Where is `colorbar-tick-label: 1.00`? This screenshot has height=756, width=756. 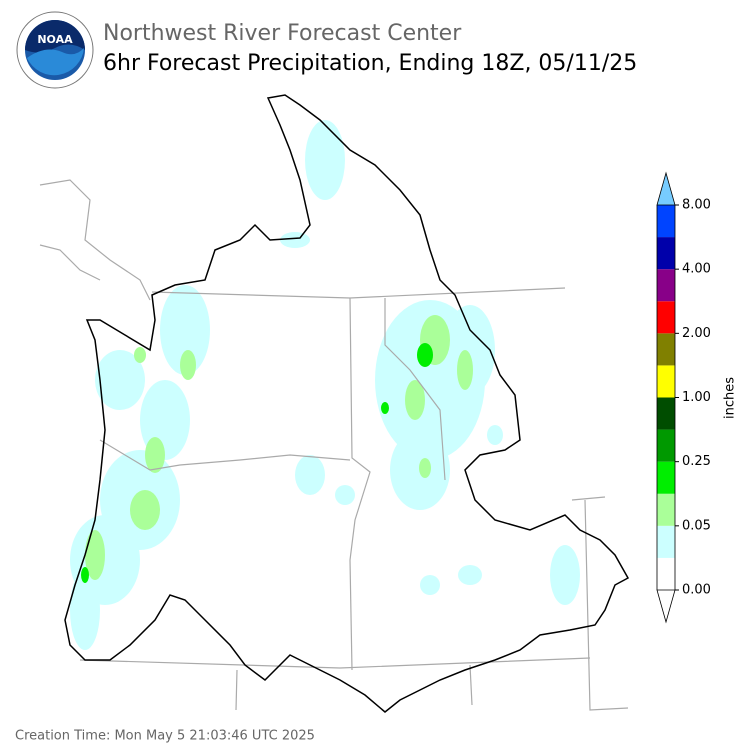 colorbar-tick-label: 1.00 is located at coordinates (696, 397).